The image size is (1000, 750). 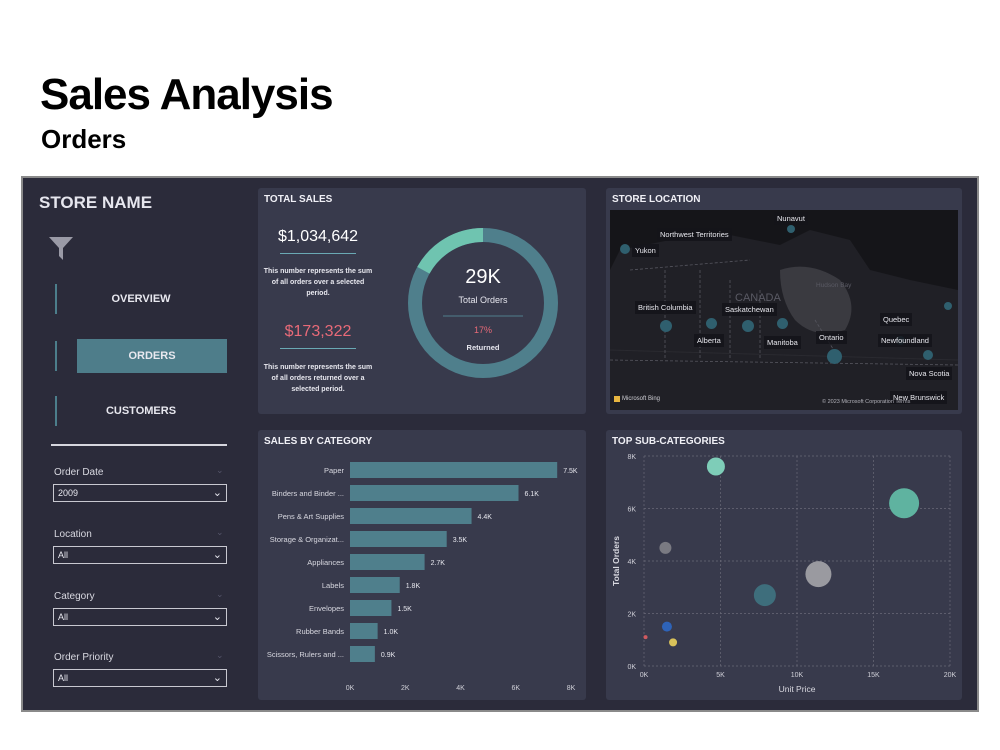 I want to click on nav-overview: OVERVIEW, so click(x=141, y=299).